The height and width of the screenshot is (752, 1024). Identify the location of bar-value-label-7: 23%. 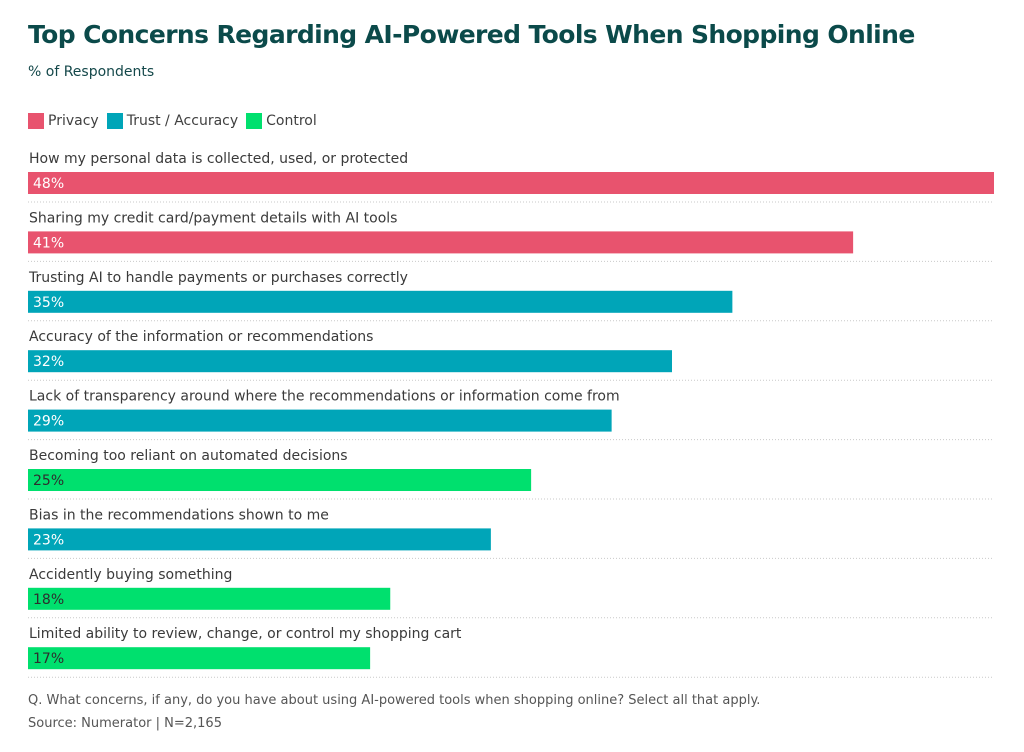
(48, 540).